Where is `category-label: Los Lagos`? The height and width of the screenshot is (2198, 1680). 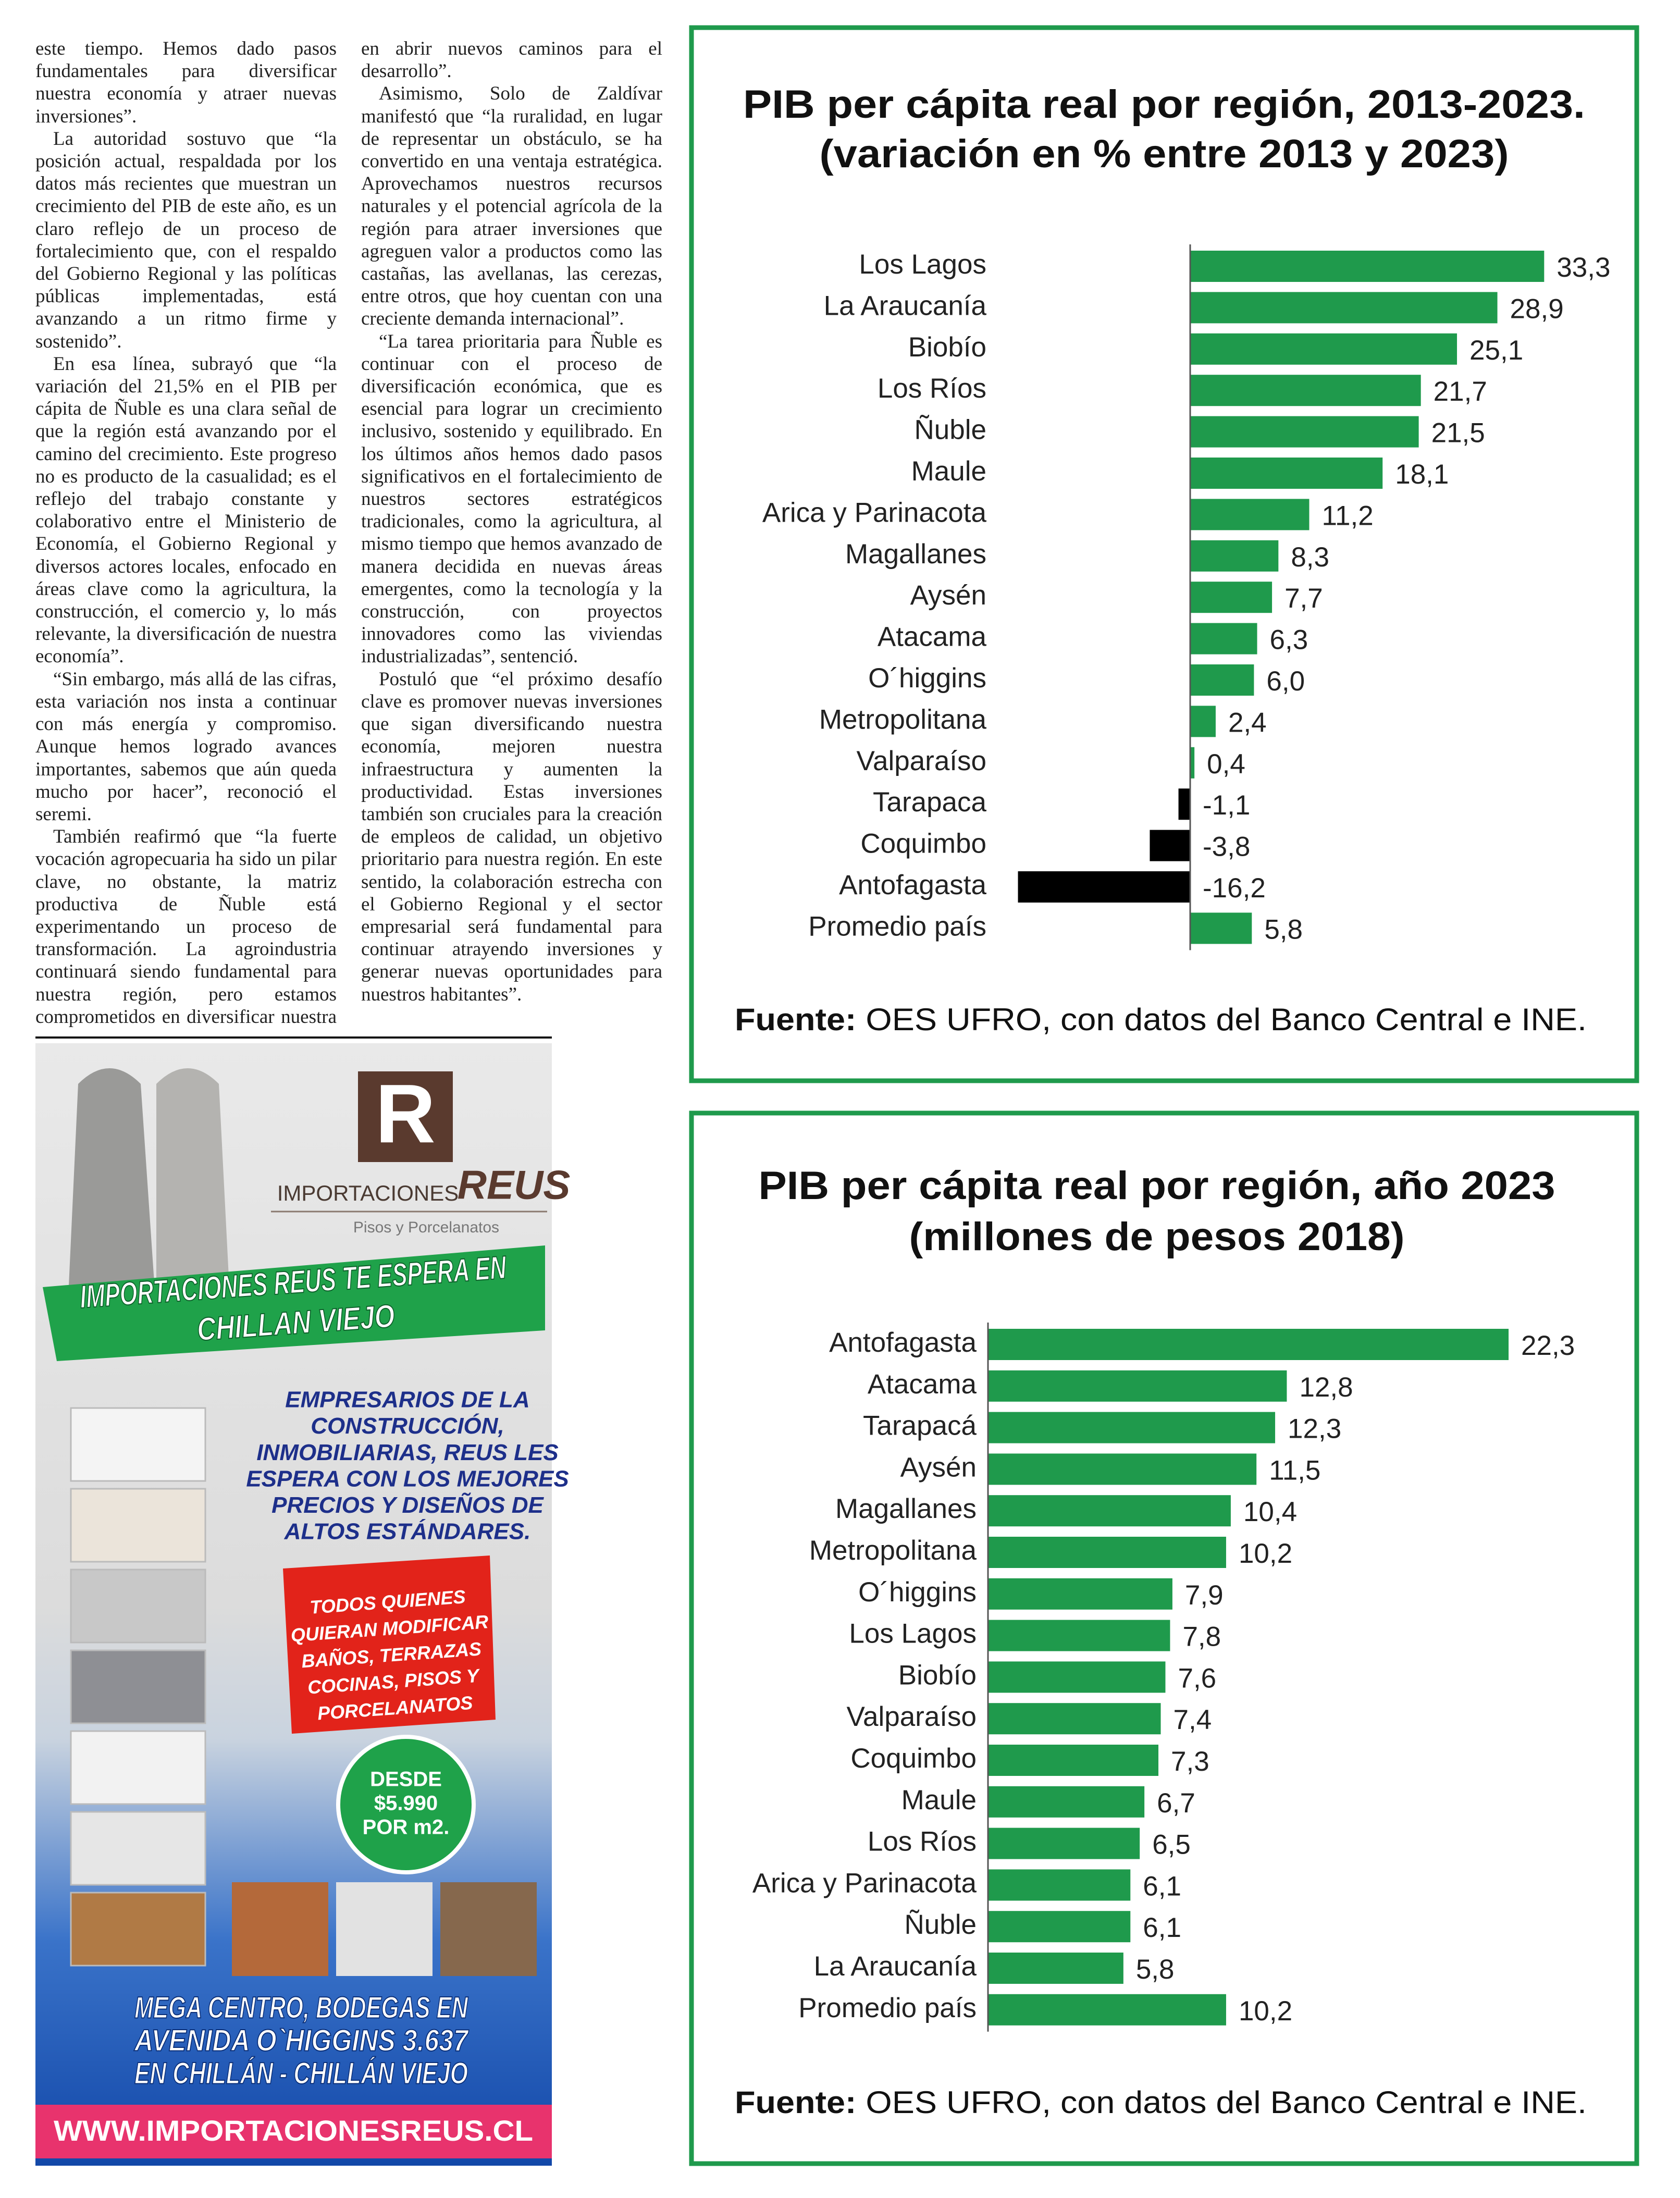 category-label: Los Lagos is located at coordinates (923, 264).